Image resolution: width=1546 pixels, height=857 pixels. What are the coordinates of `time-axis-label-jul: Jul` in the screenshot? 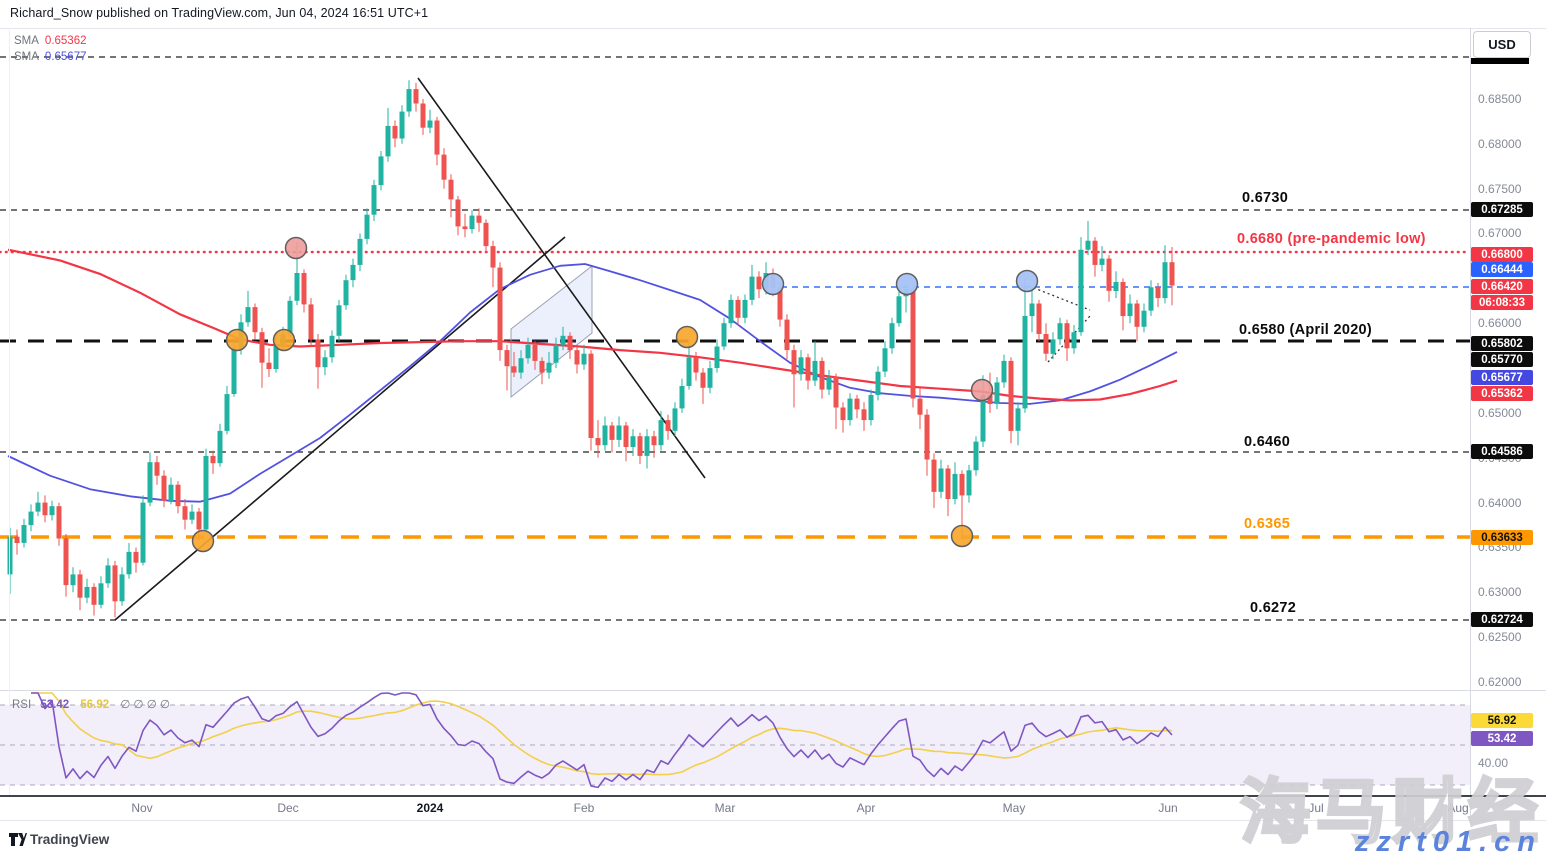 It's located at (1316, 808).